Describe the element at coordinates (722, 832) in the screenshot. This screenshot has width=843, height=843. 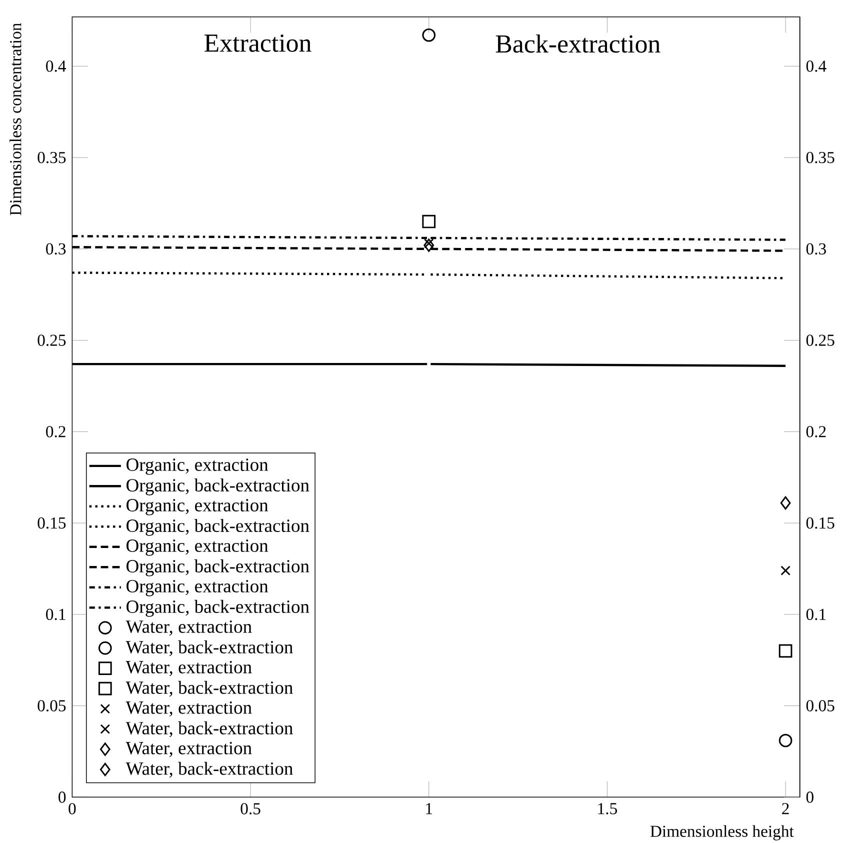
I see `x-axis-title: Dimensionless height` at that location.